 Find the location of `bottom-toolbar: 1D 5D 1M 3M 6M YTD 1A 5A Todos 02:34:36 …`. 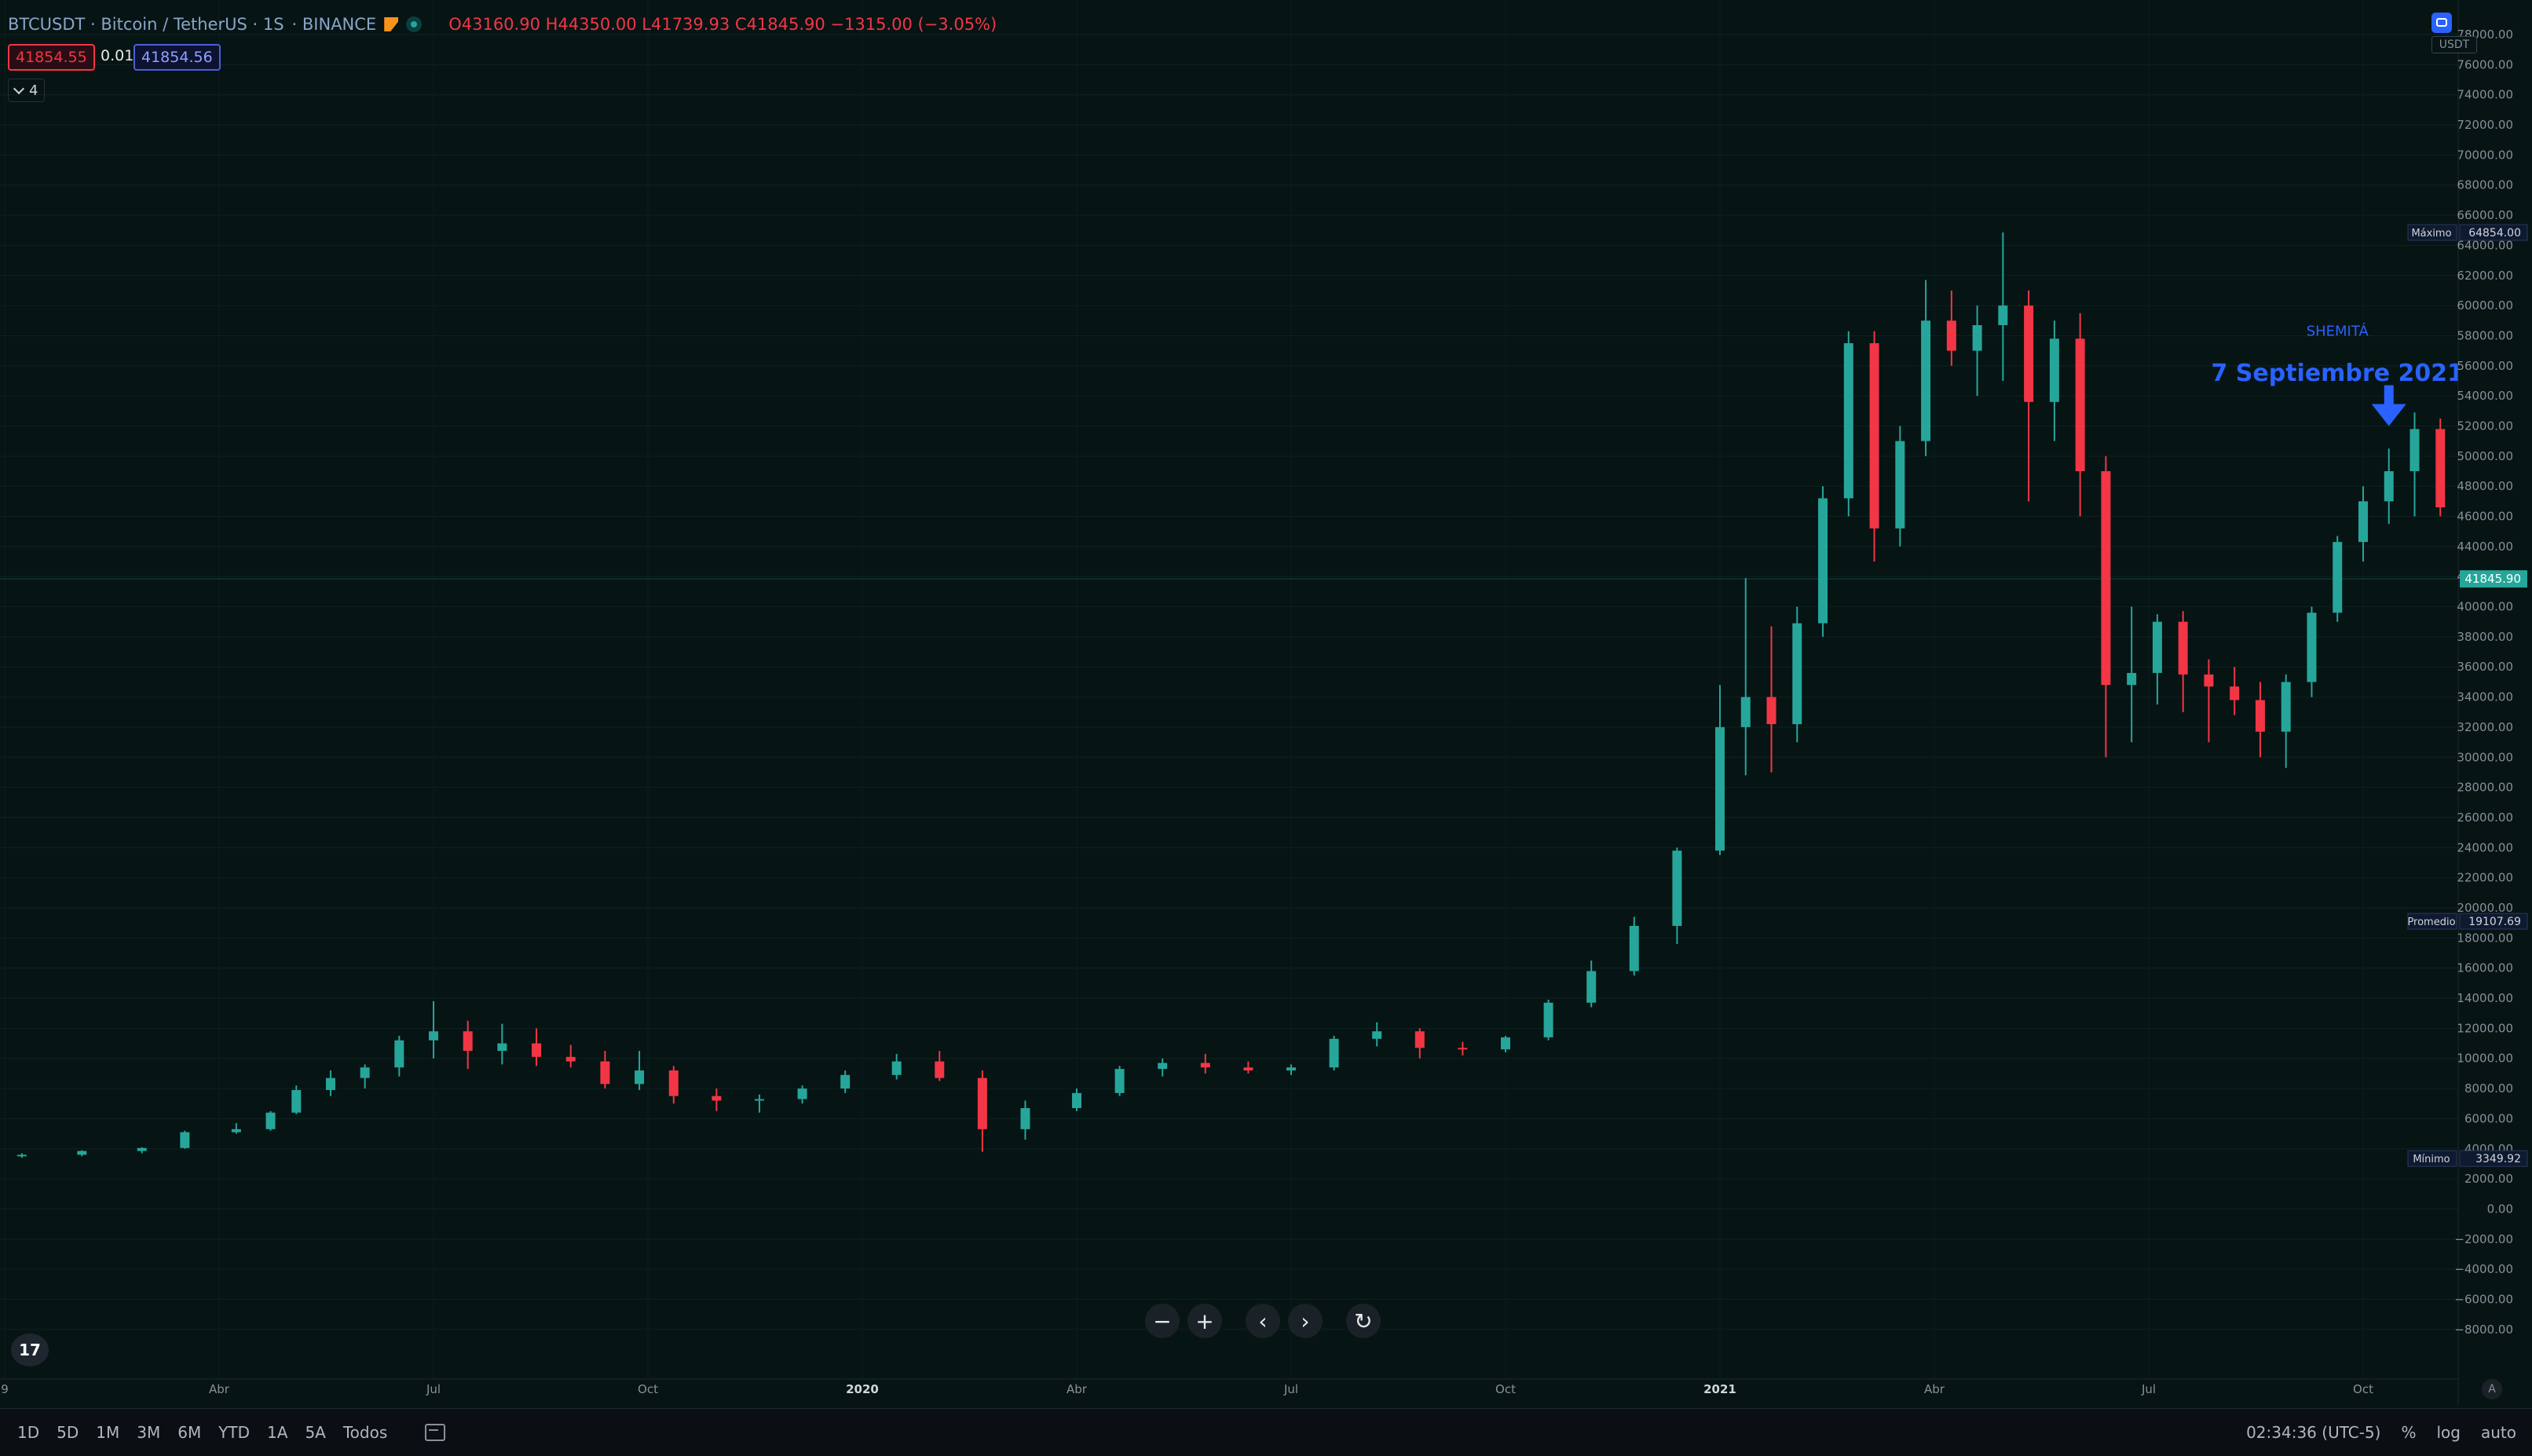

bottom-toolbar: 1D 5D 1M 3M 6M YTD 1A 5A Todos 02:34:36 … is located at coordinates (1266, 1432).